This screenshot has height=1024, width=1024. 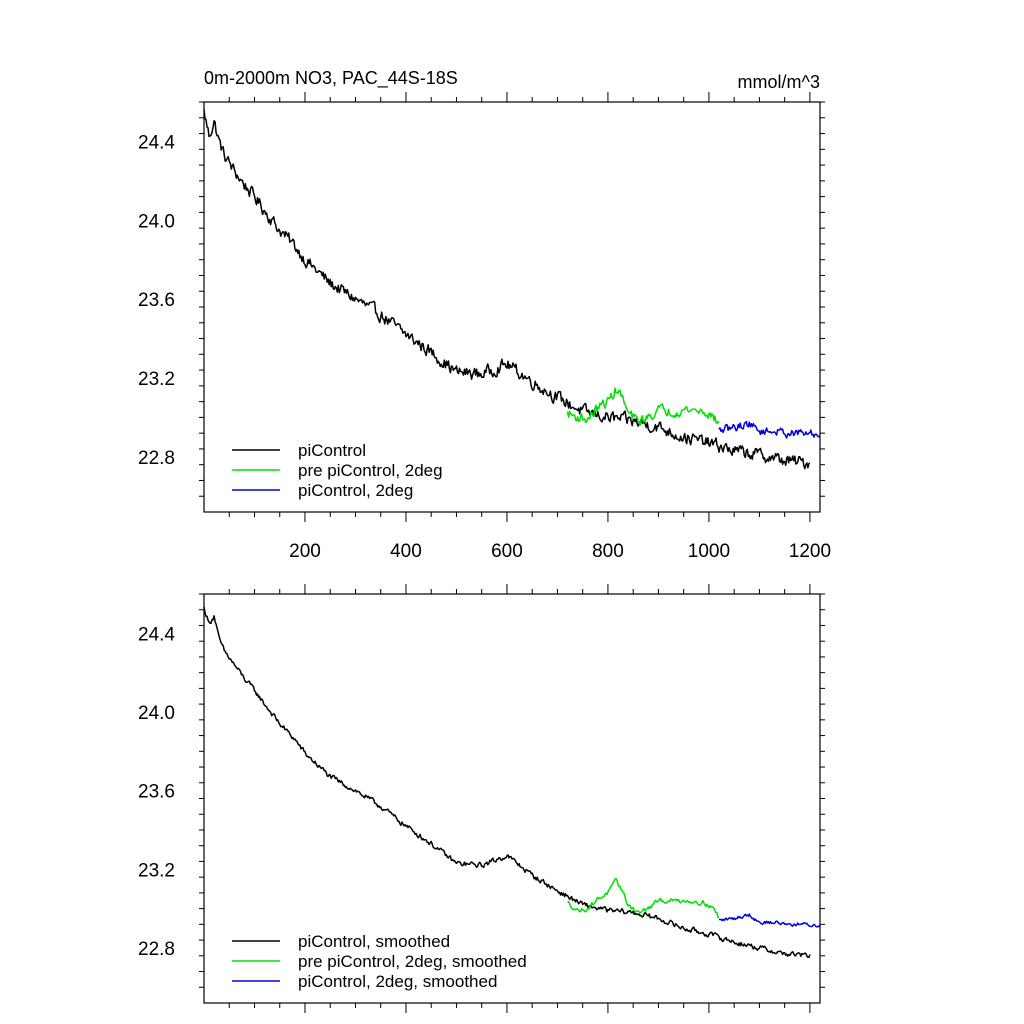 I want to click on x-tick-label: 200, so click(x=305, y=551).